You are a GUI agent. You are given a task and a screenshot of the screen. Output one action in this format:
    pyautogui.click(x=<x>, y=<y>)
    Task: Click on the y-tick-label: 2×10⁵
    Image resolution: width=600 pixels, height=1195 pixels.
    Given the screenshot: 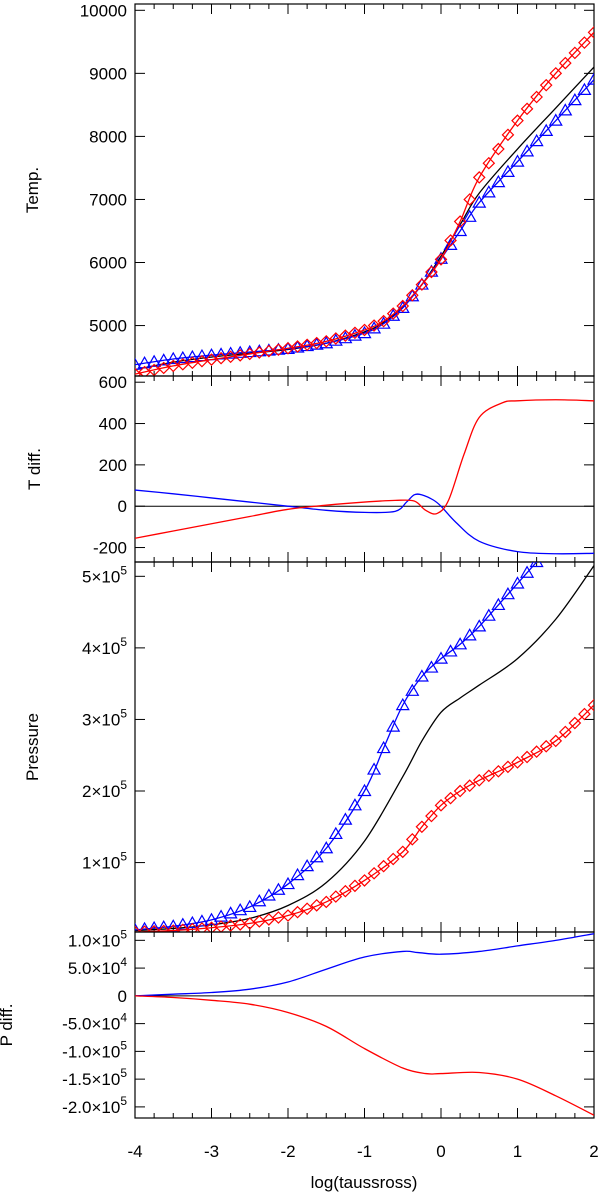 What is the action you would take?
    pyautogui.click(x=104, y=789)
    